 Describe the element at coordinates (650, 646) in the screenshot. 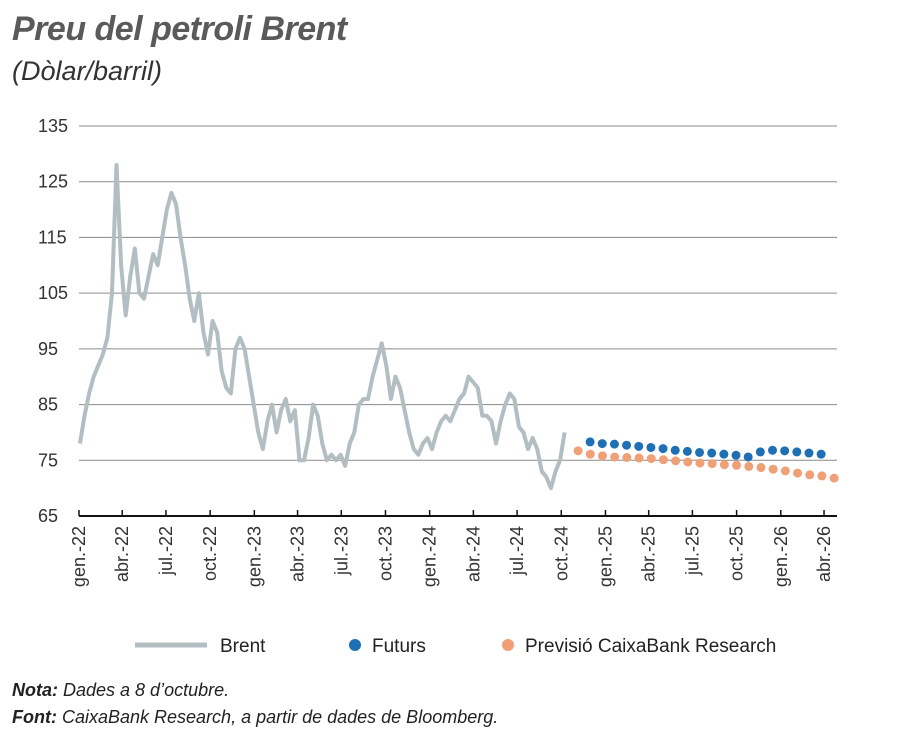

I see `legend-label: Previsió CaixaBank Research` at that location.